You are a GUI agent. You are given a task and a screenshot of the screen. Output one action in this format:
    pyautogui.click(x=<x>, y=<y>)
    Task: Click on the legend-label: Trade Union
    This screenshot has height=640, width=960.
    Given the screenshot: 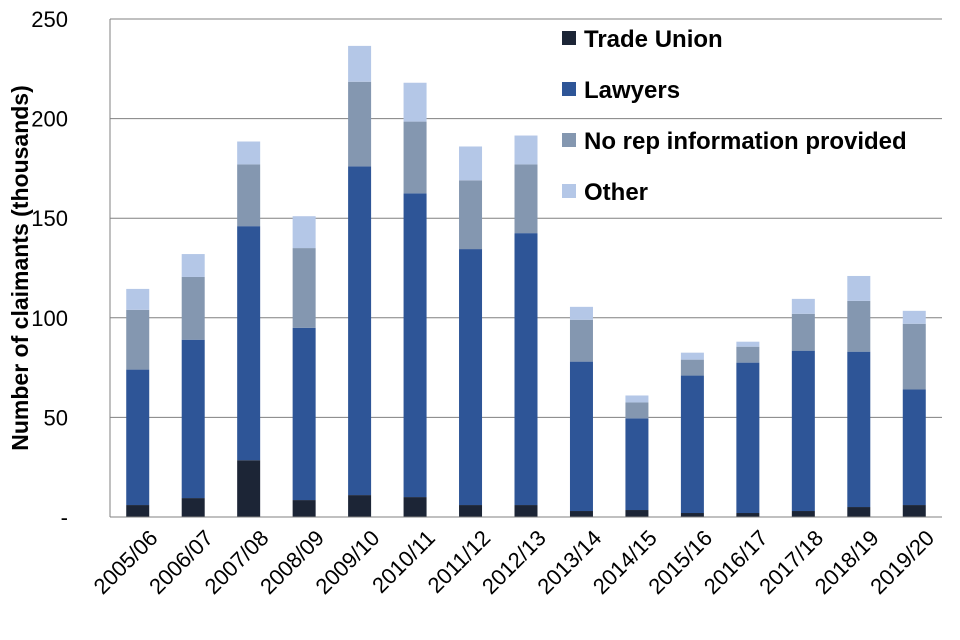 What is the action you would take?
    pyautogui.click(x=653, y=39)
    